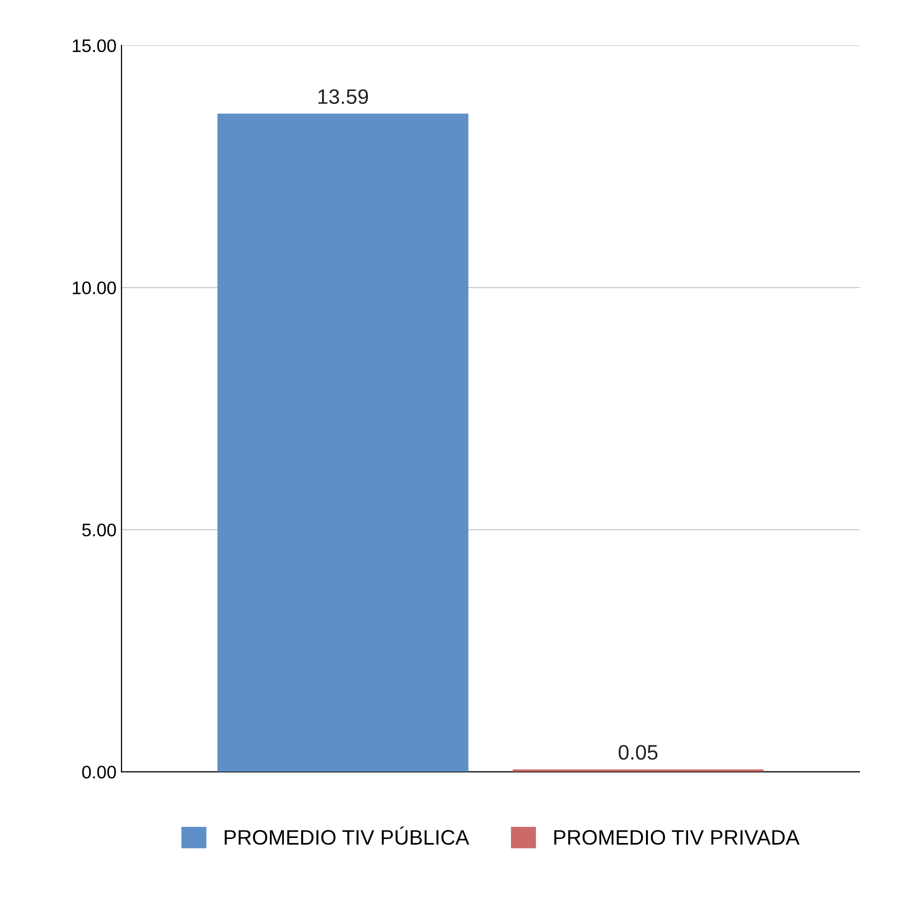 The height and width of the screenshot is (908, 900). Describe the element at coordinates (99, 772) in the screenshot. I see `y-tick-label: 0.00` at that location.